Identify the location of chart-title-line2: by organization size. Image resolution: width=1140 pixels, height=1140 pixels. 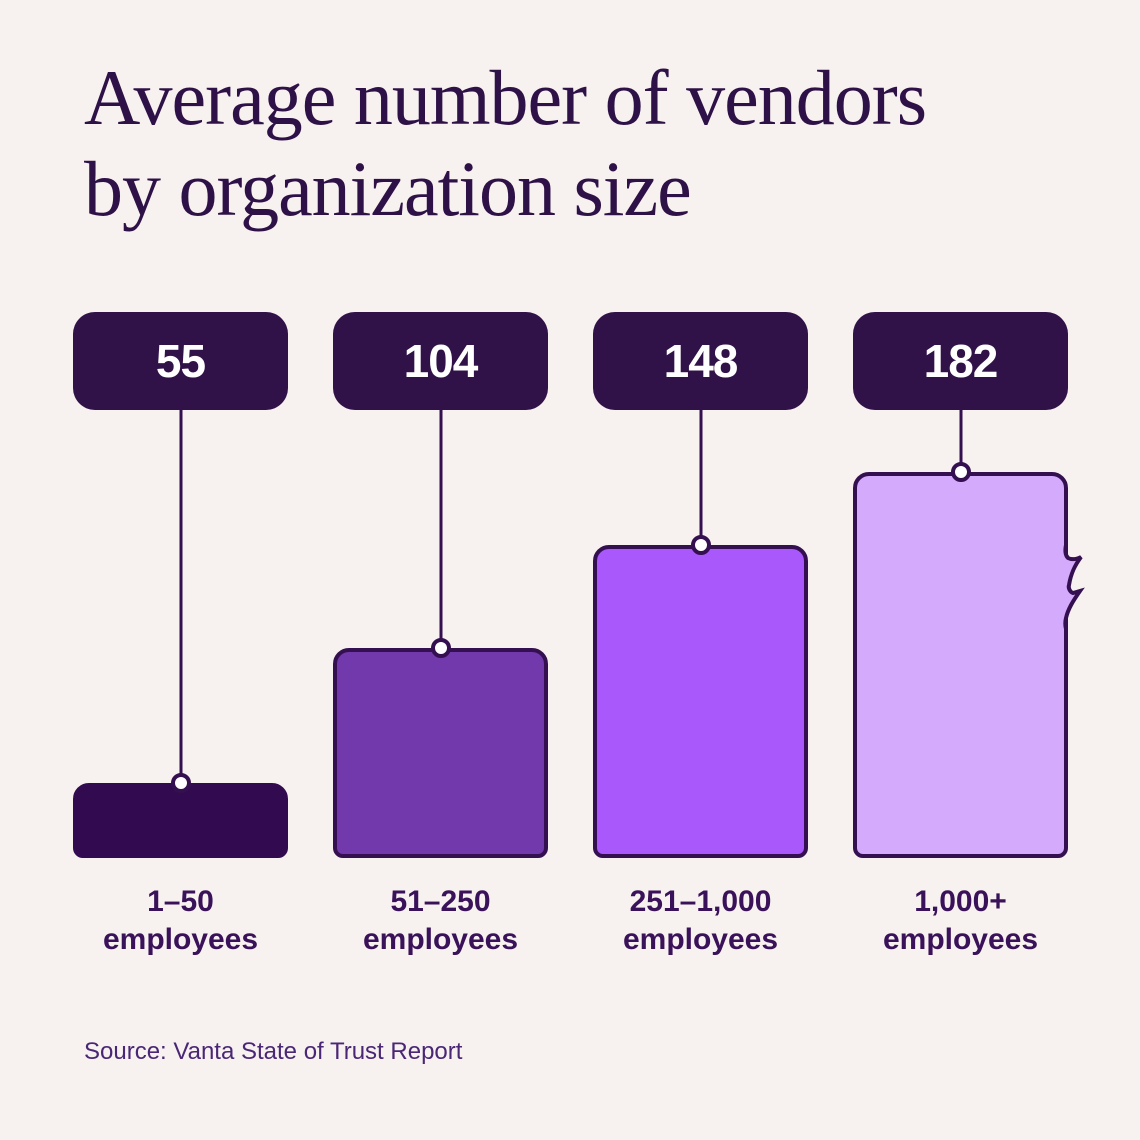
(388, 188).